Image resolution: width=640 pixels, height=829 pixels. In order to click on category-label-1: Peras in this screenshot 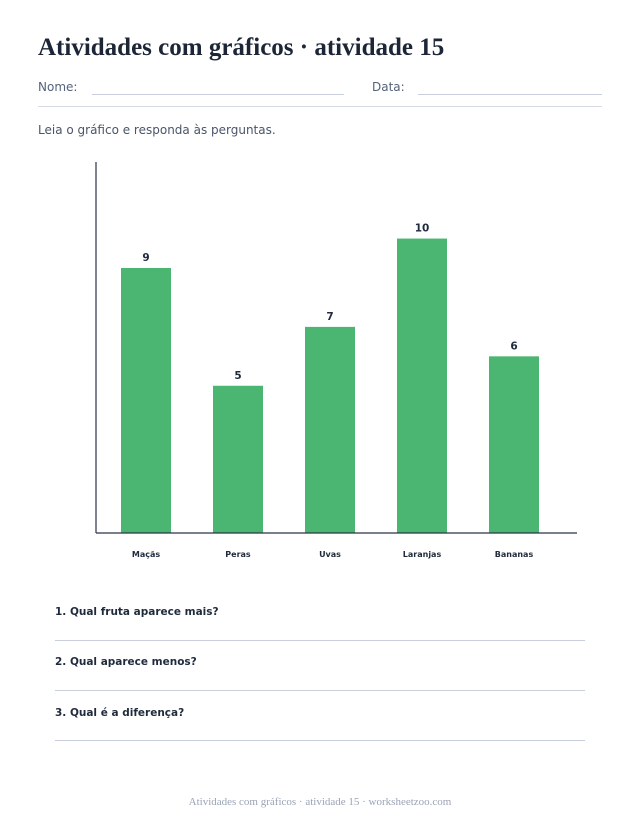, I will do `click(238, 554)`.